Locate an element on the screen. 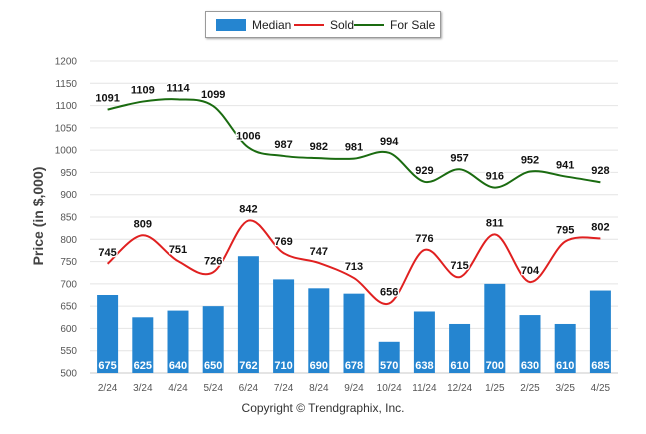  x-tick-label: 3/24 is located at coordinates (143, 388).